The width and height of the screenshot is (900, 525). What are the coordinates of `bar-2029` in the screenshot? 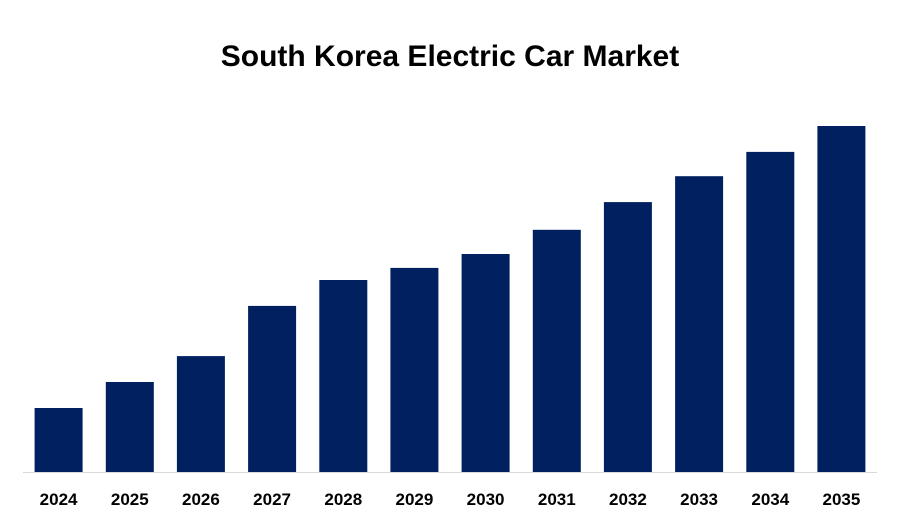 It's located at (414, 369).